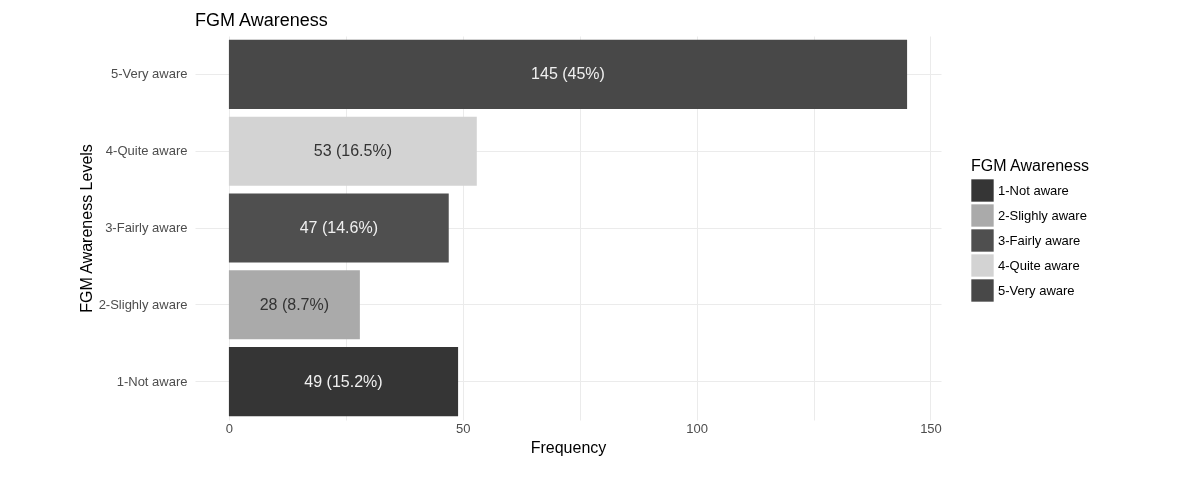  What do you see at coordinates (143, 304) in the screenshot?
I see `y-tick-label: 2-Slighly aware` at bounding box center [143, 304].